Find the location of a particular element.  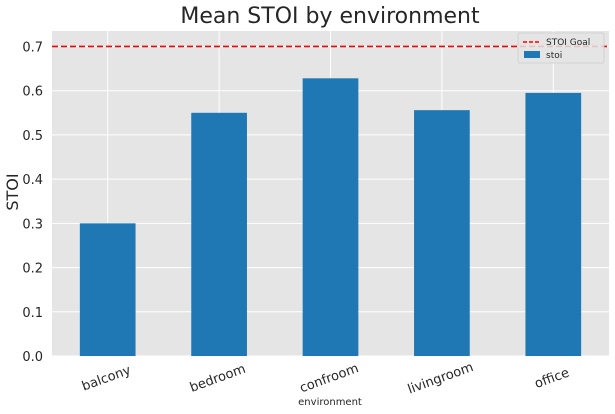

bar-livingroom is located at coordinates (442, 233).